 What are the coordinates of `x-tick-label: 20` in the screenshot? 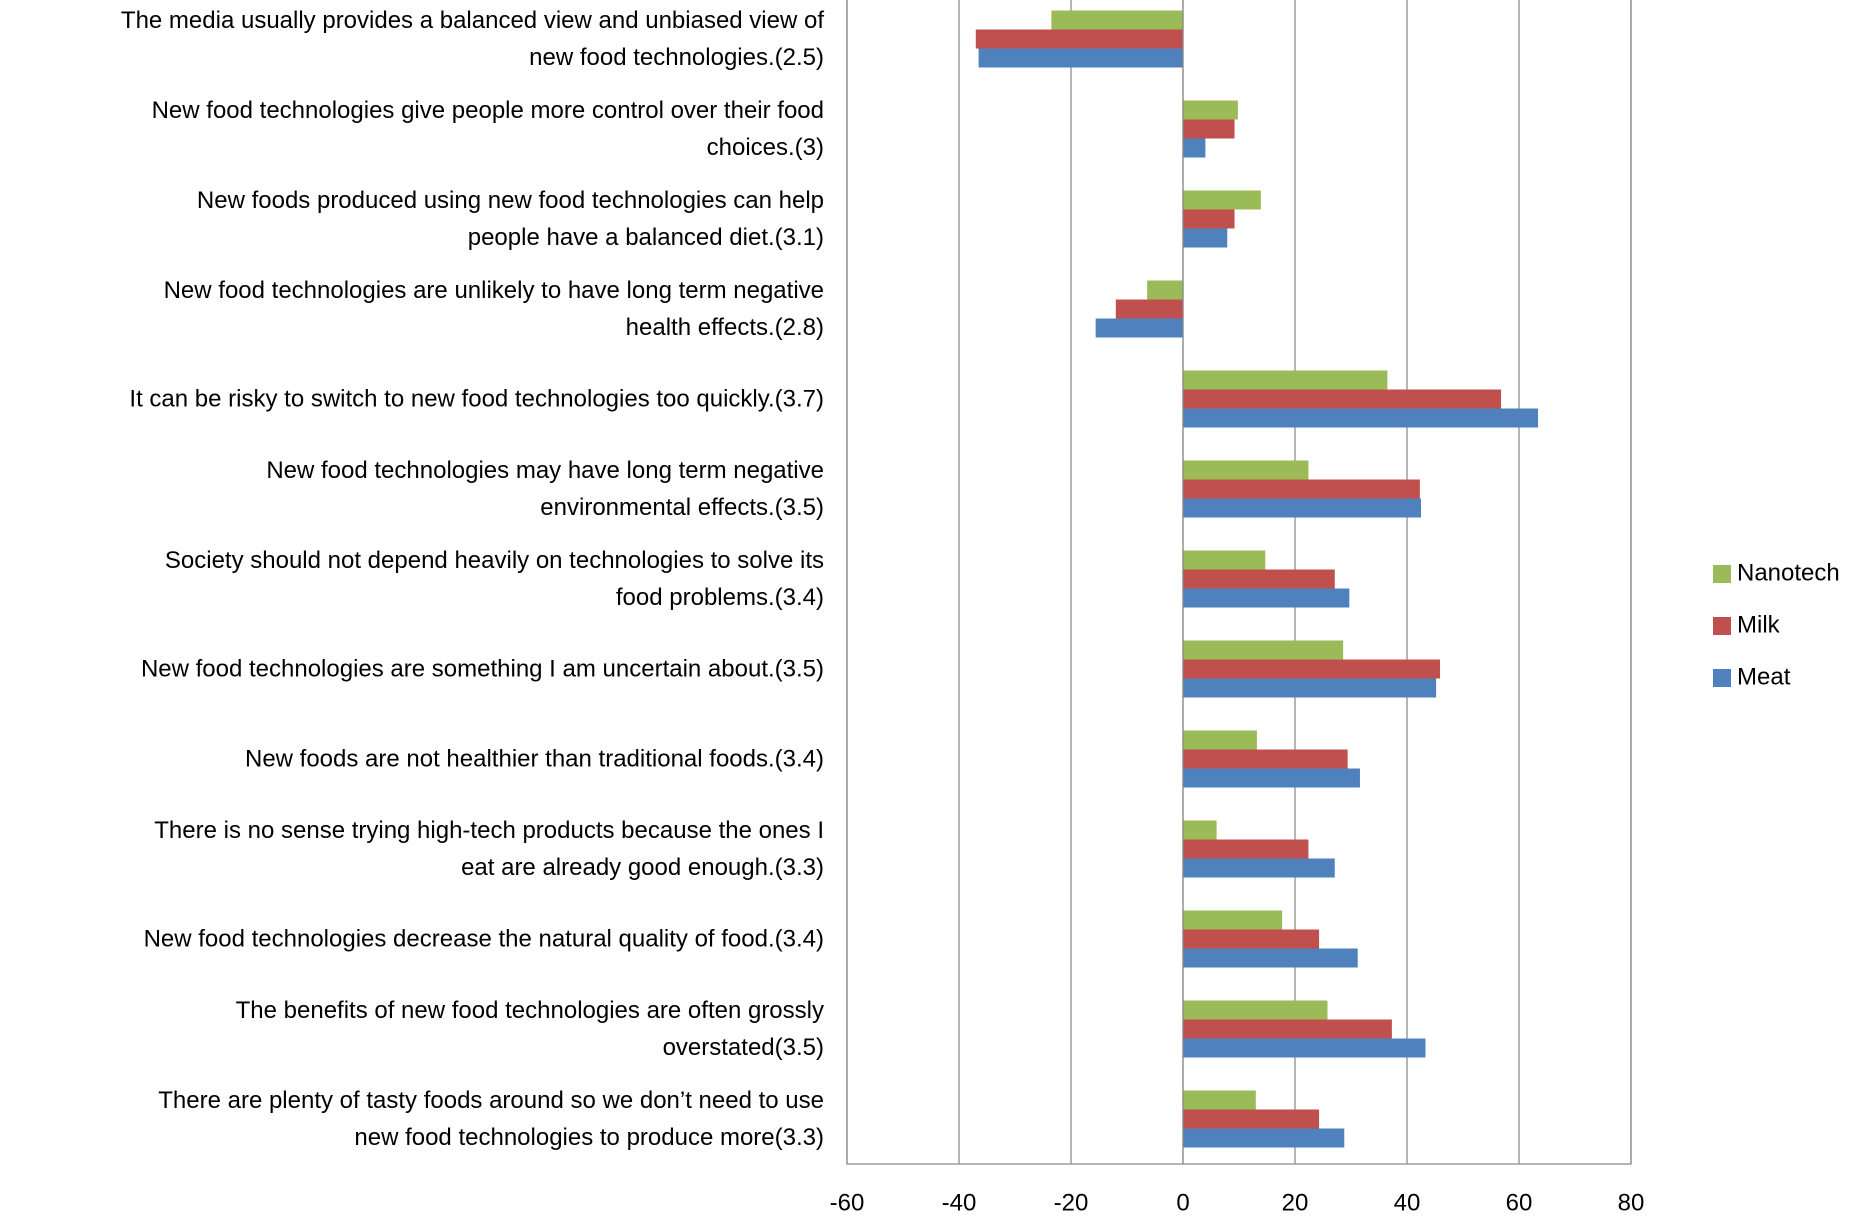 It's located at (1295, 1202).